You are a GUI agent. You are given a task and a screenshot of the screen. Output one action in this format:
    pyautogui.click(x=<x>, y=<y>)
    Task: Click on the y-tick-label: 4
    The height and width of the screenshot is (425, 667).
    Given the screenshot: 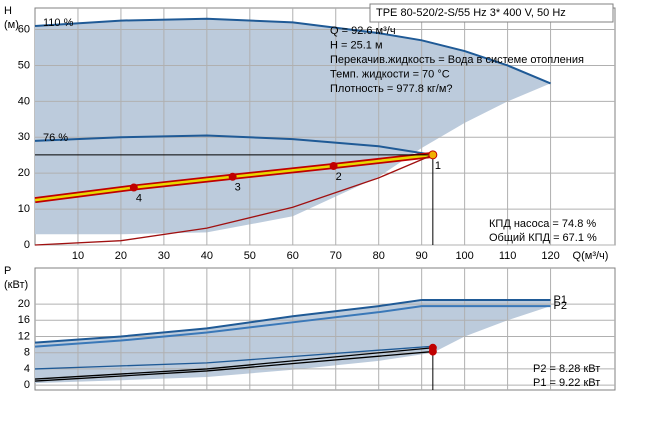 What is the action you would take?
    pyautogui.click(x=27, y=369)
    